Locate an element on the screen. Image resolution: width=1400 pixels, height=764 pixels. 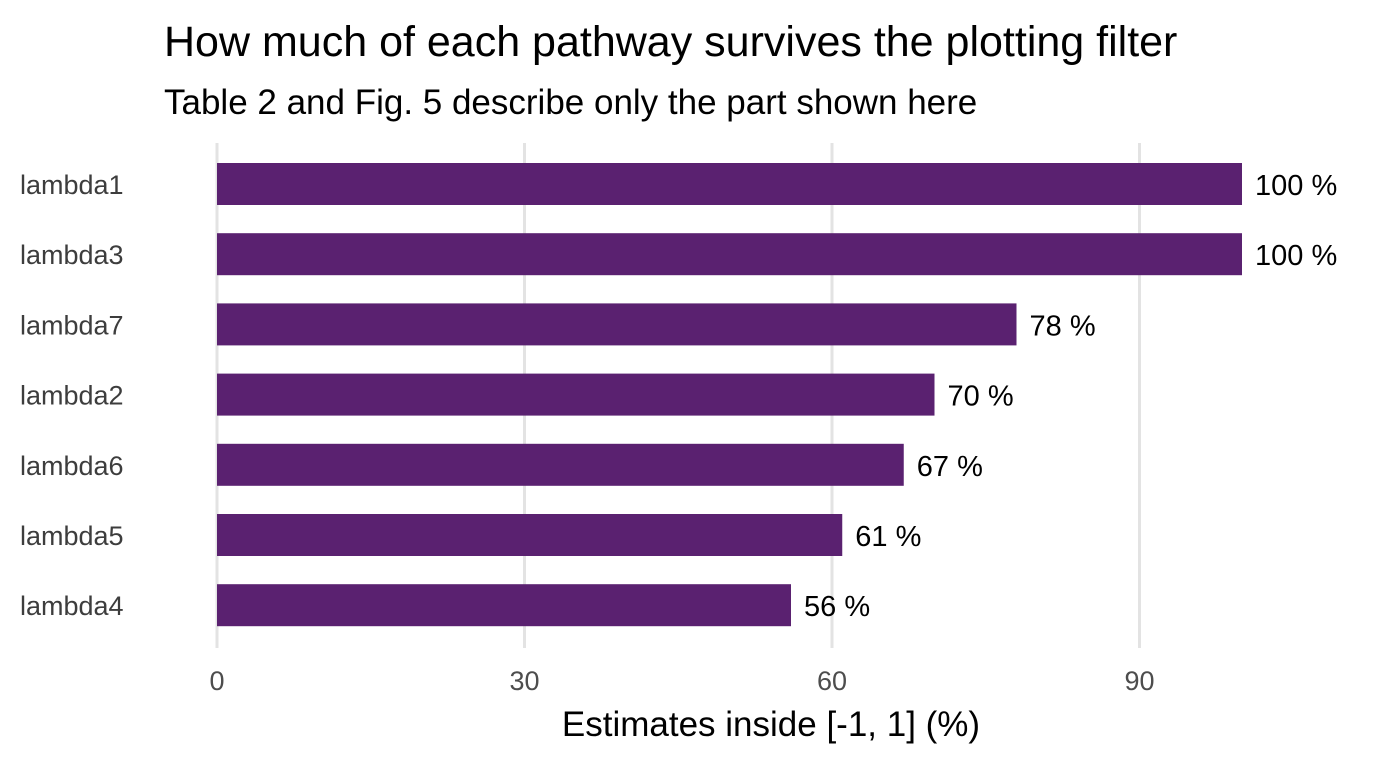
value-label-lambda4: 56 % is located at coordinates (837, 607).